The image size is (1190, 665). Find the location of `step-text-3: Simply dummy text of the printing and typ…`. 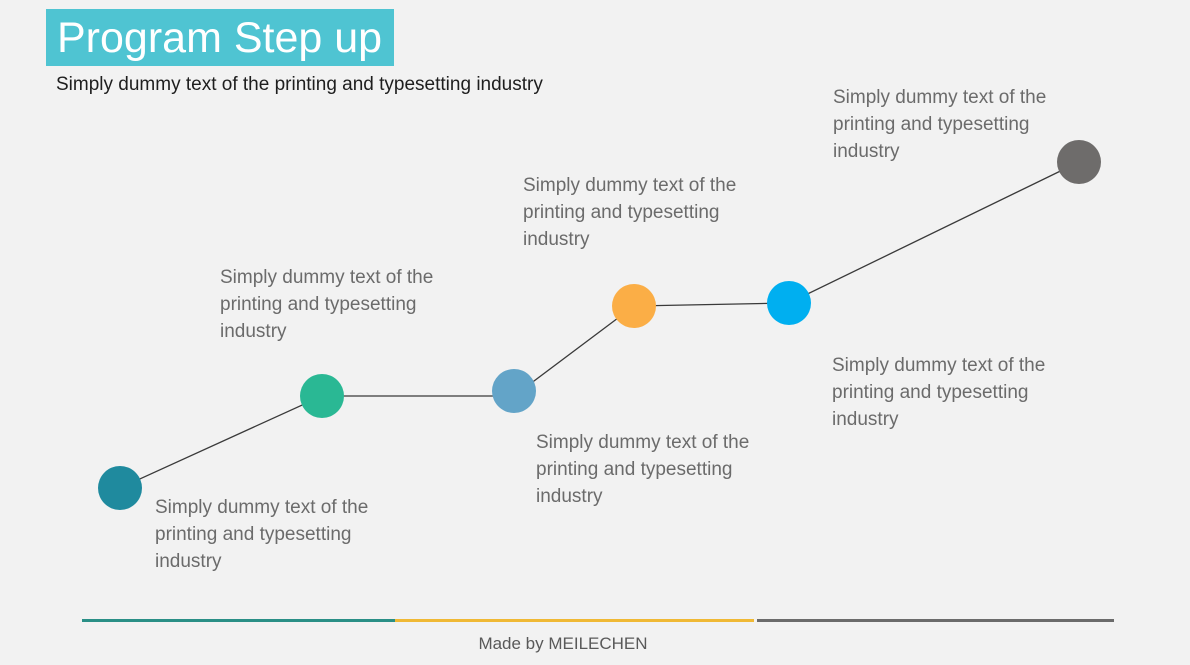

step-text-3: Simply dummy text of the printing and typ… is located at coordinates (643, 469).